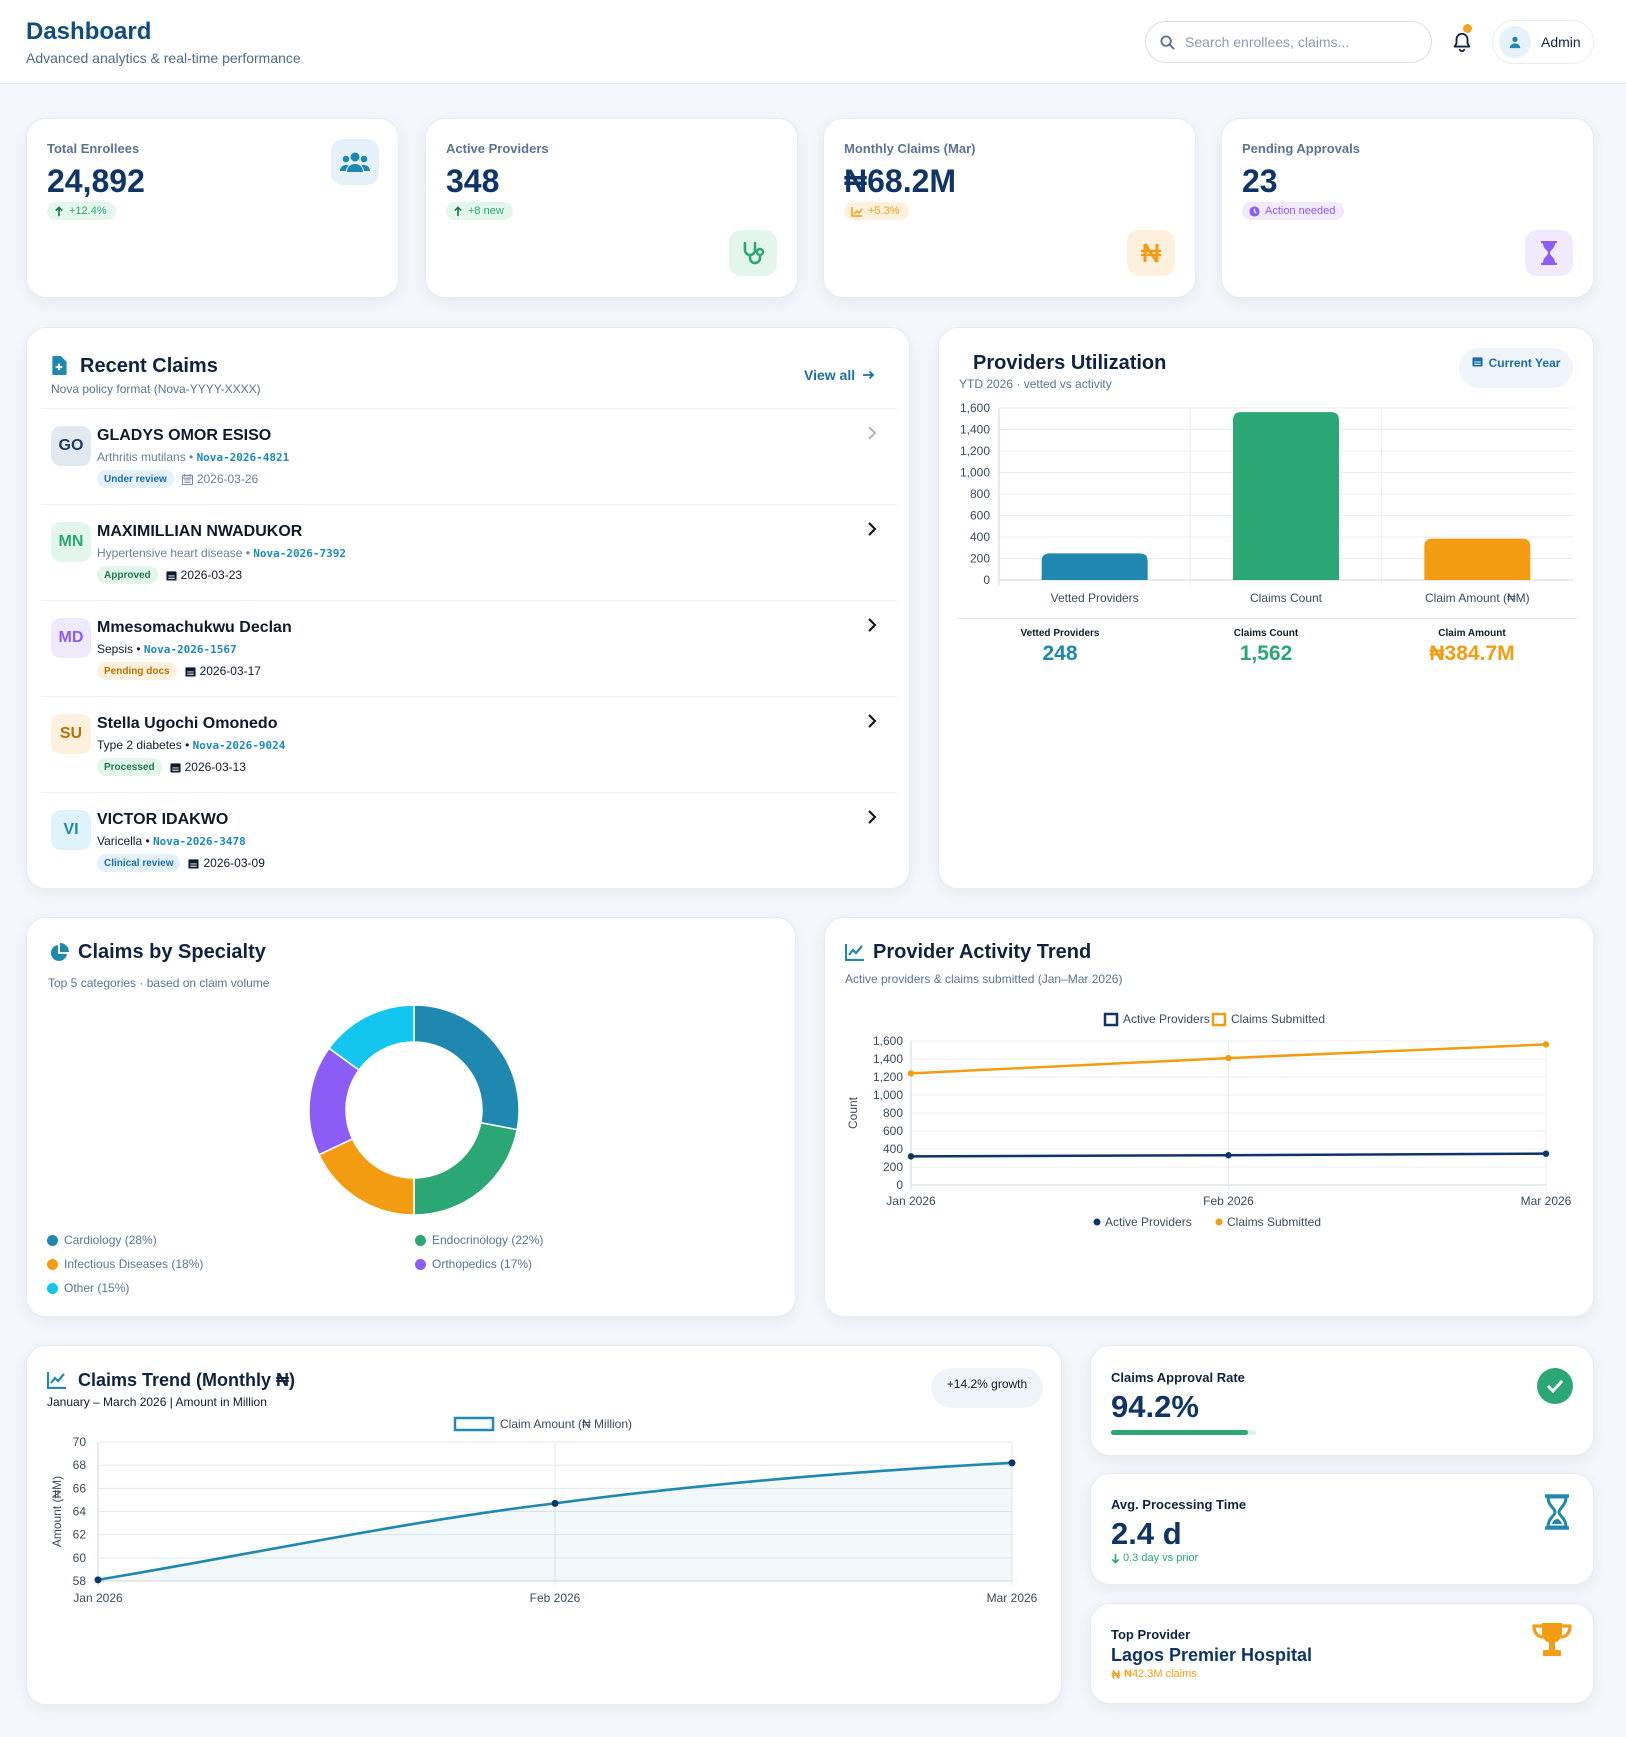  I want to click on claim-meta: Processed 2026-03-13, so click(171, 767).